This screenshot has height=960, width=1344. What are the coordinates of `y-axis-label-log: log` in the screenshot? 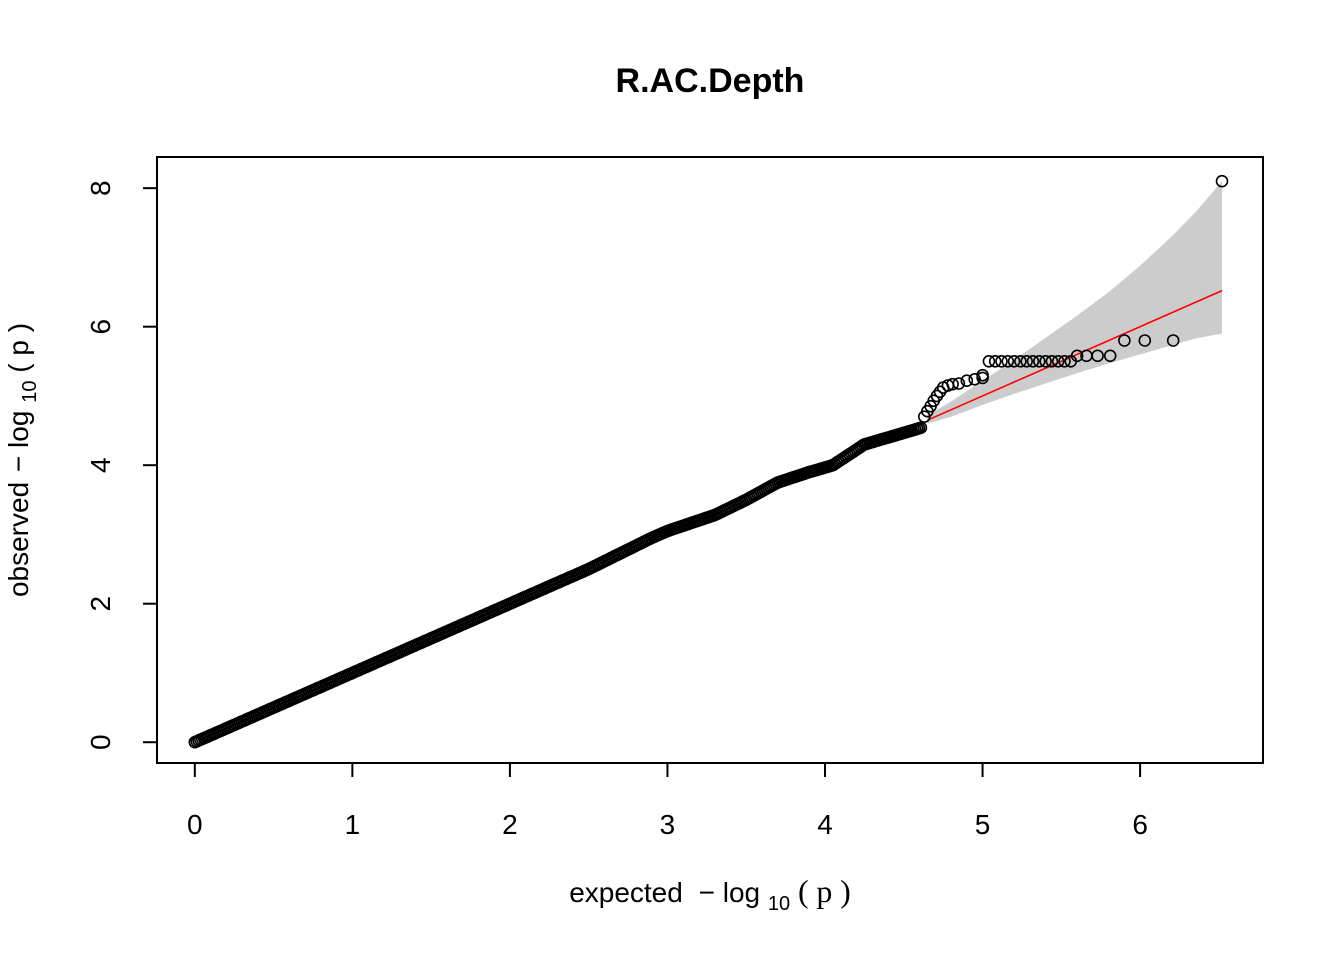 It's located at (18, 429).